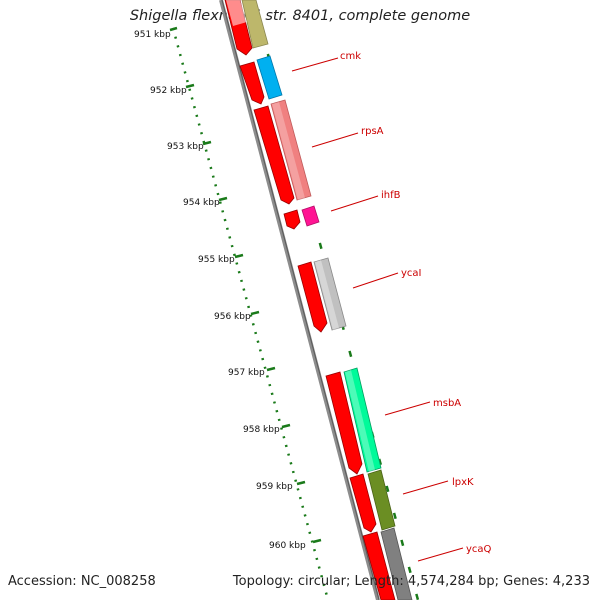 The height and width of the screenshot is (600, 600). Describe the element at coordinates (411, 501) in the screenshot. I see `gene-lpxK: lpxK` at that location.